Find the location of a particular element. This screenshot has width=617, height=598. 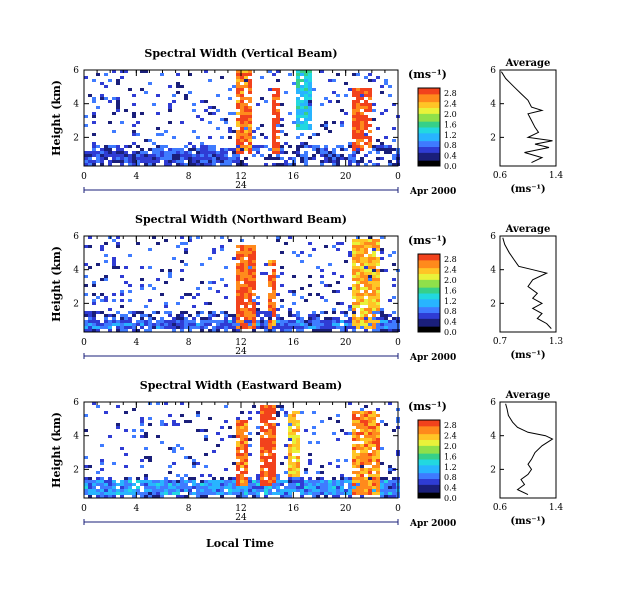

x-tick-label: 16 is located at coordinates (294, 343).